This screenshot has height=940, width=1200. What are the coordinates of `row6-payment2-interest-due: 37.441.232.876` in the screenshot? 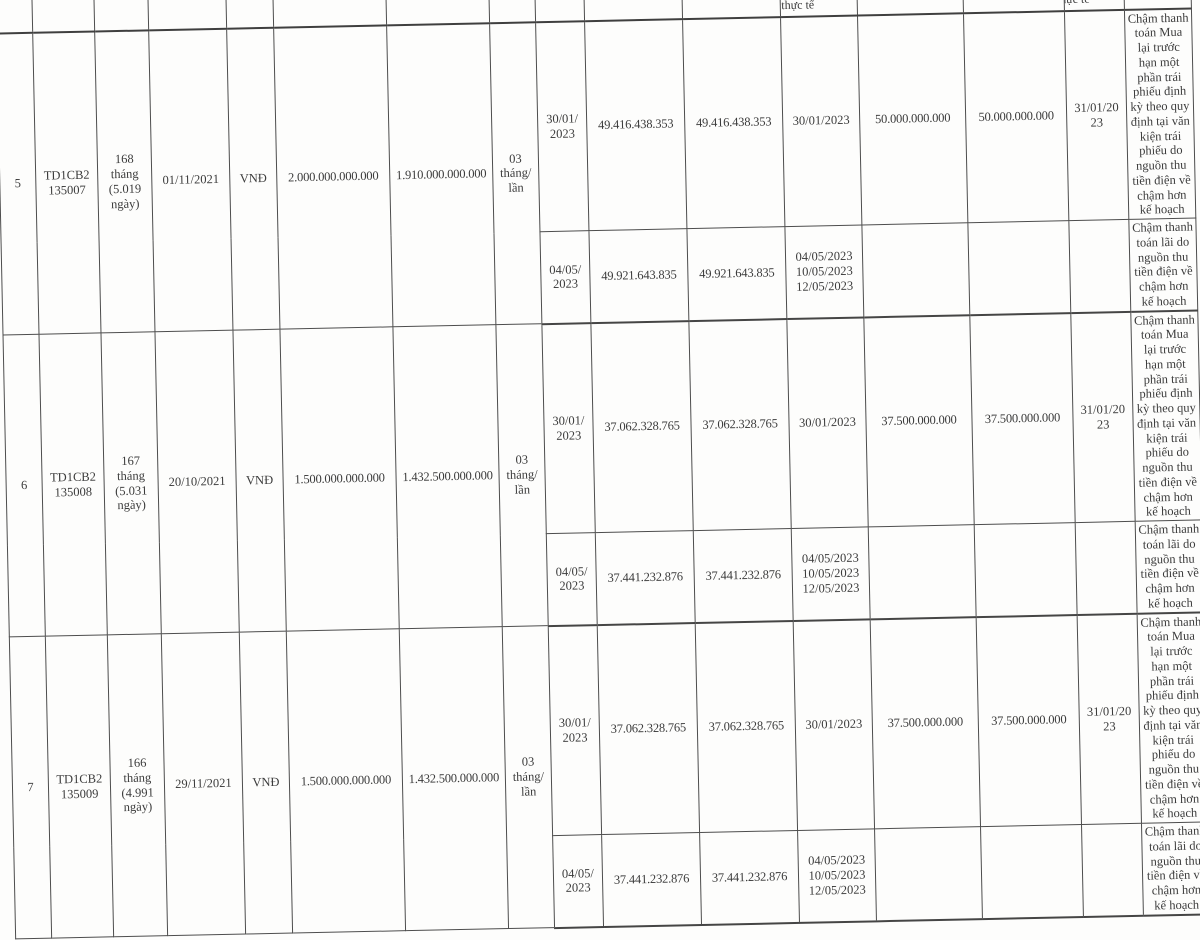 It's located at (645, 577).